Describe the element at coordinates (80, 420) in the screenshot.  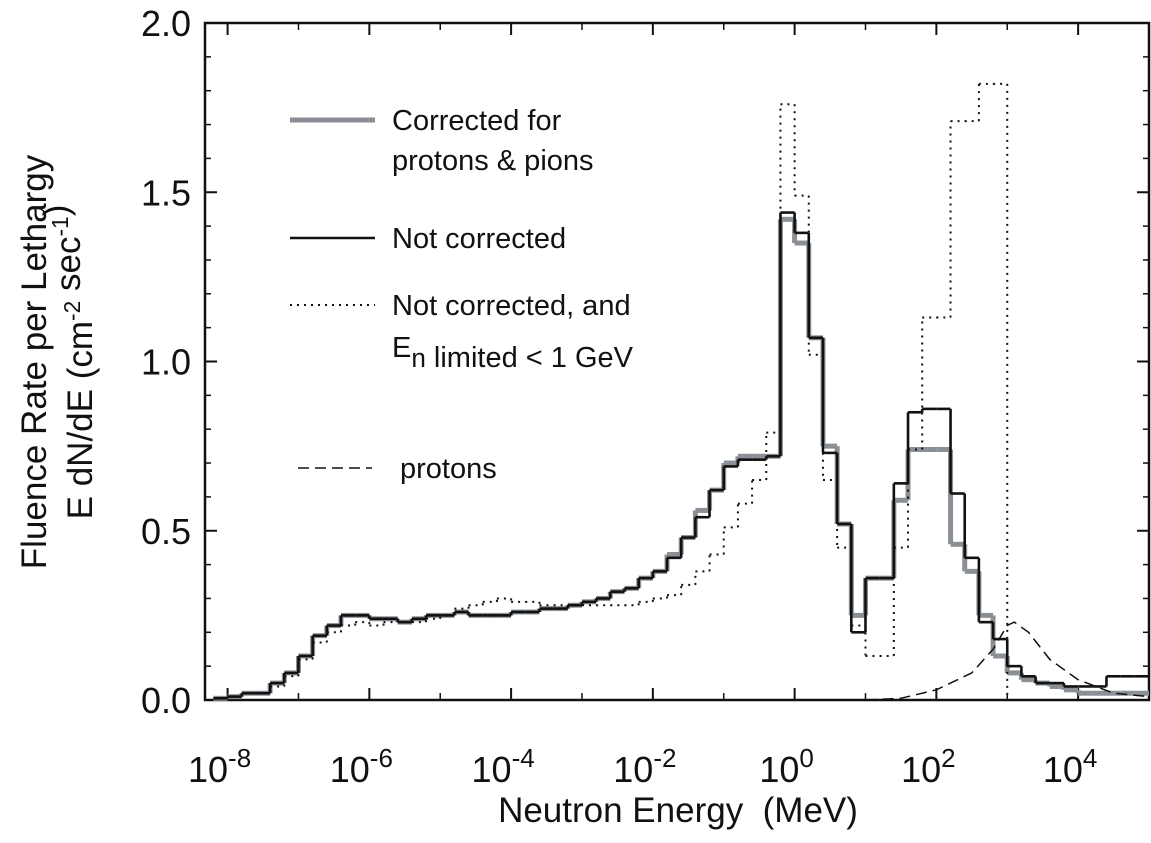
I see `text-run: E dN/dE (cm` at that location.